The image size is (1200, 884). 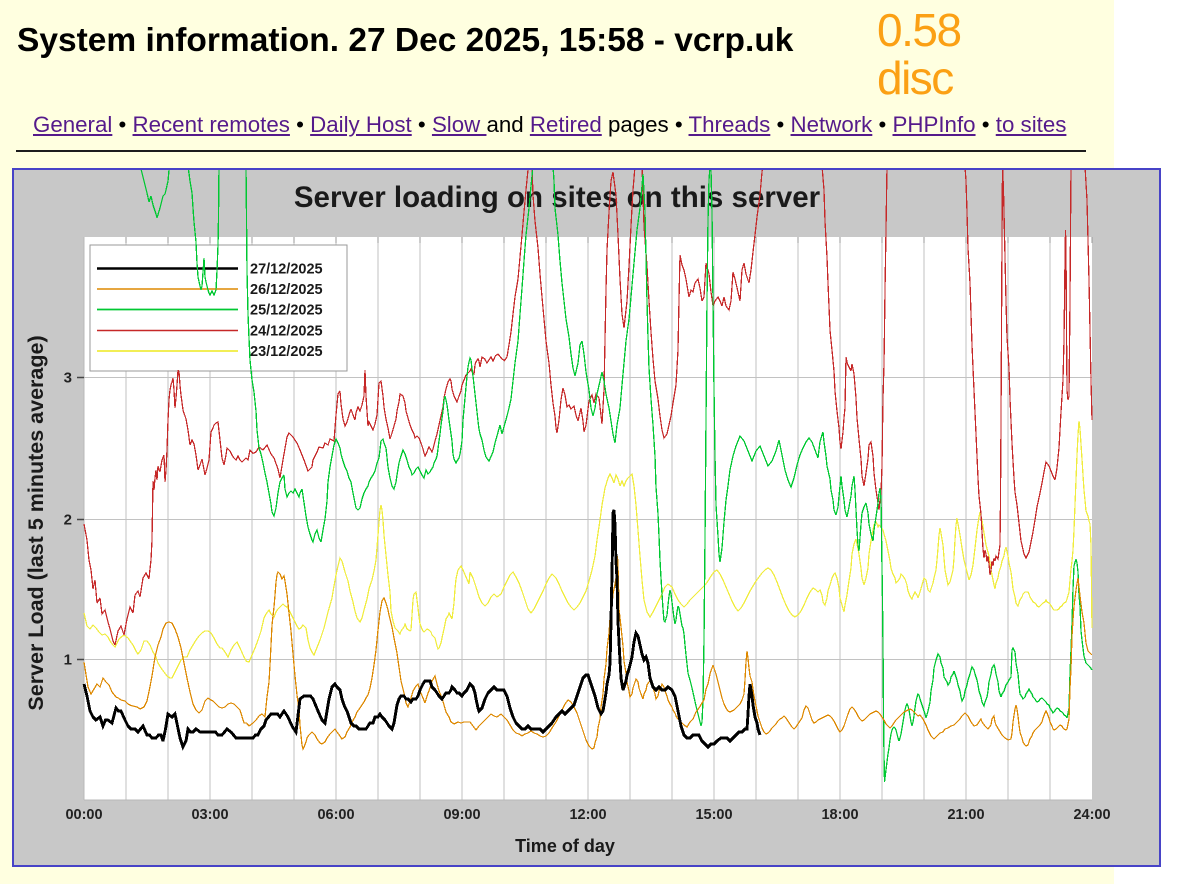 I want to click on svg-text: 23/12/2025, so click(x=286, y=352).